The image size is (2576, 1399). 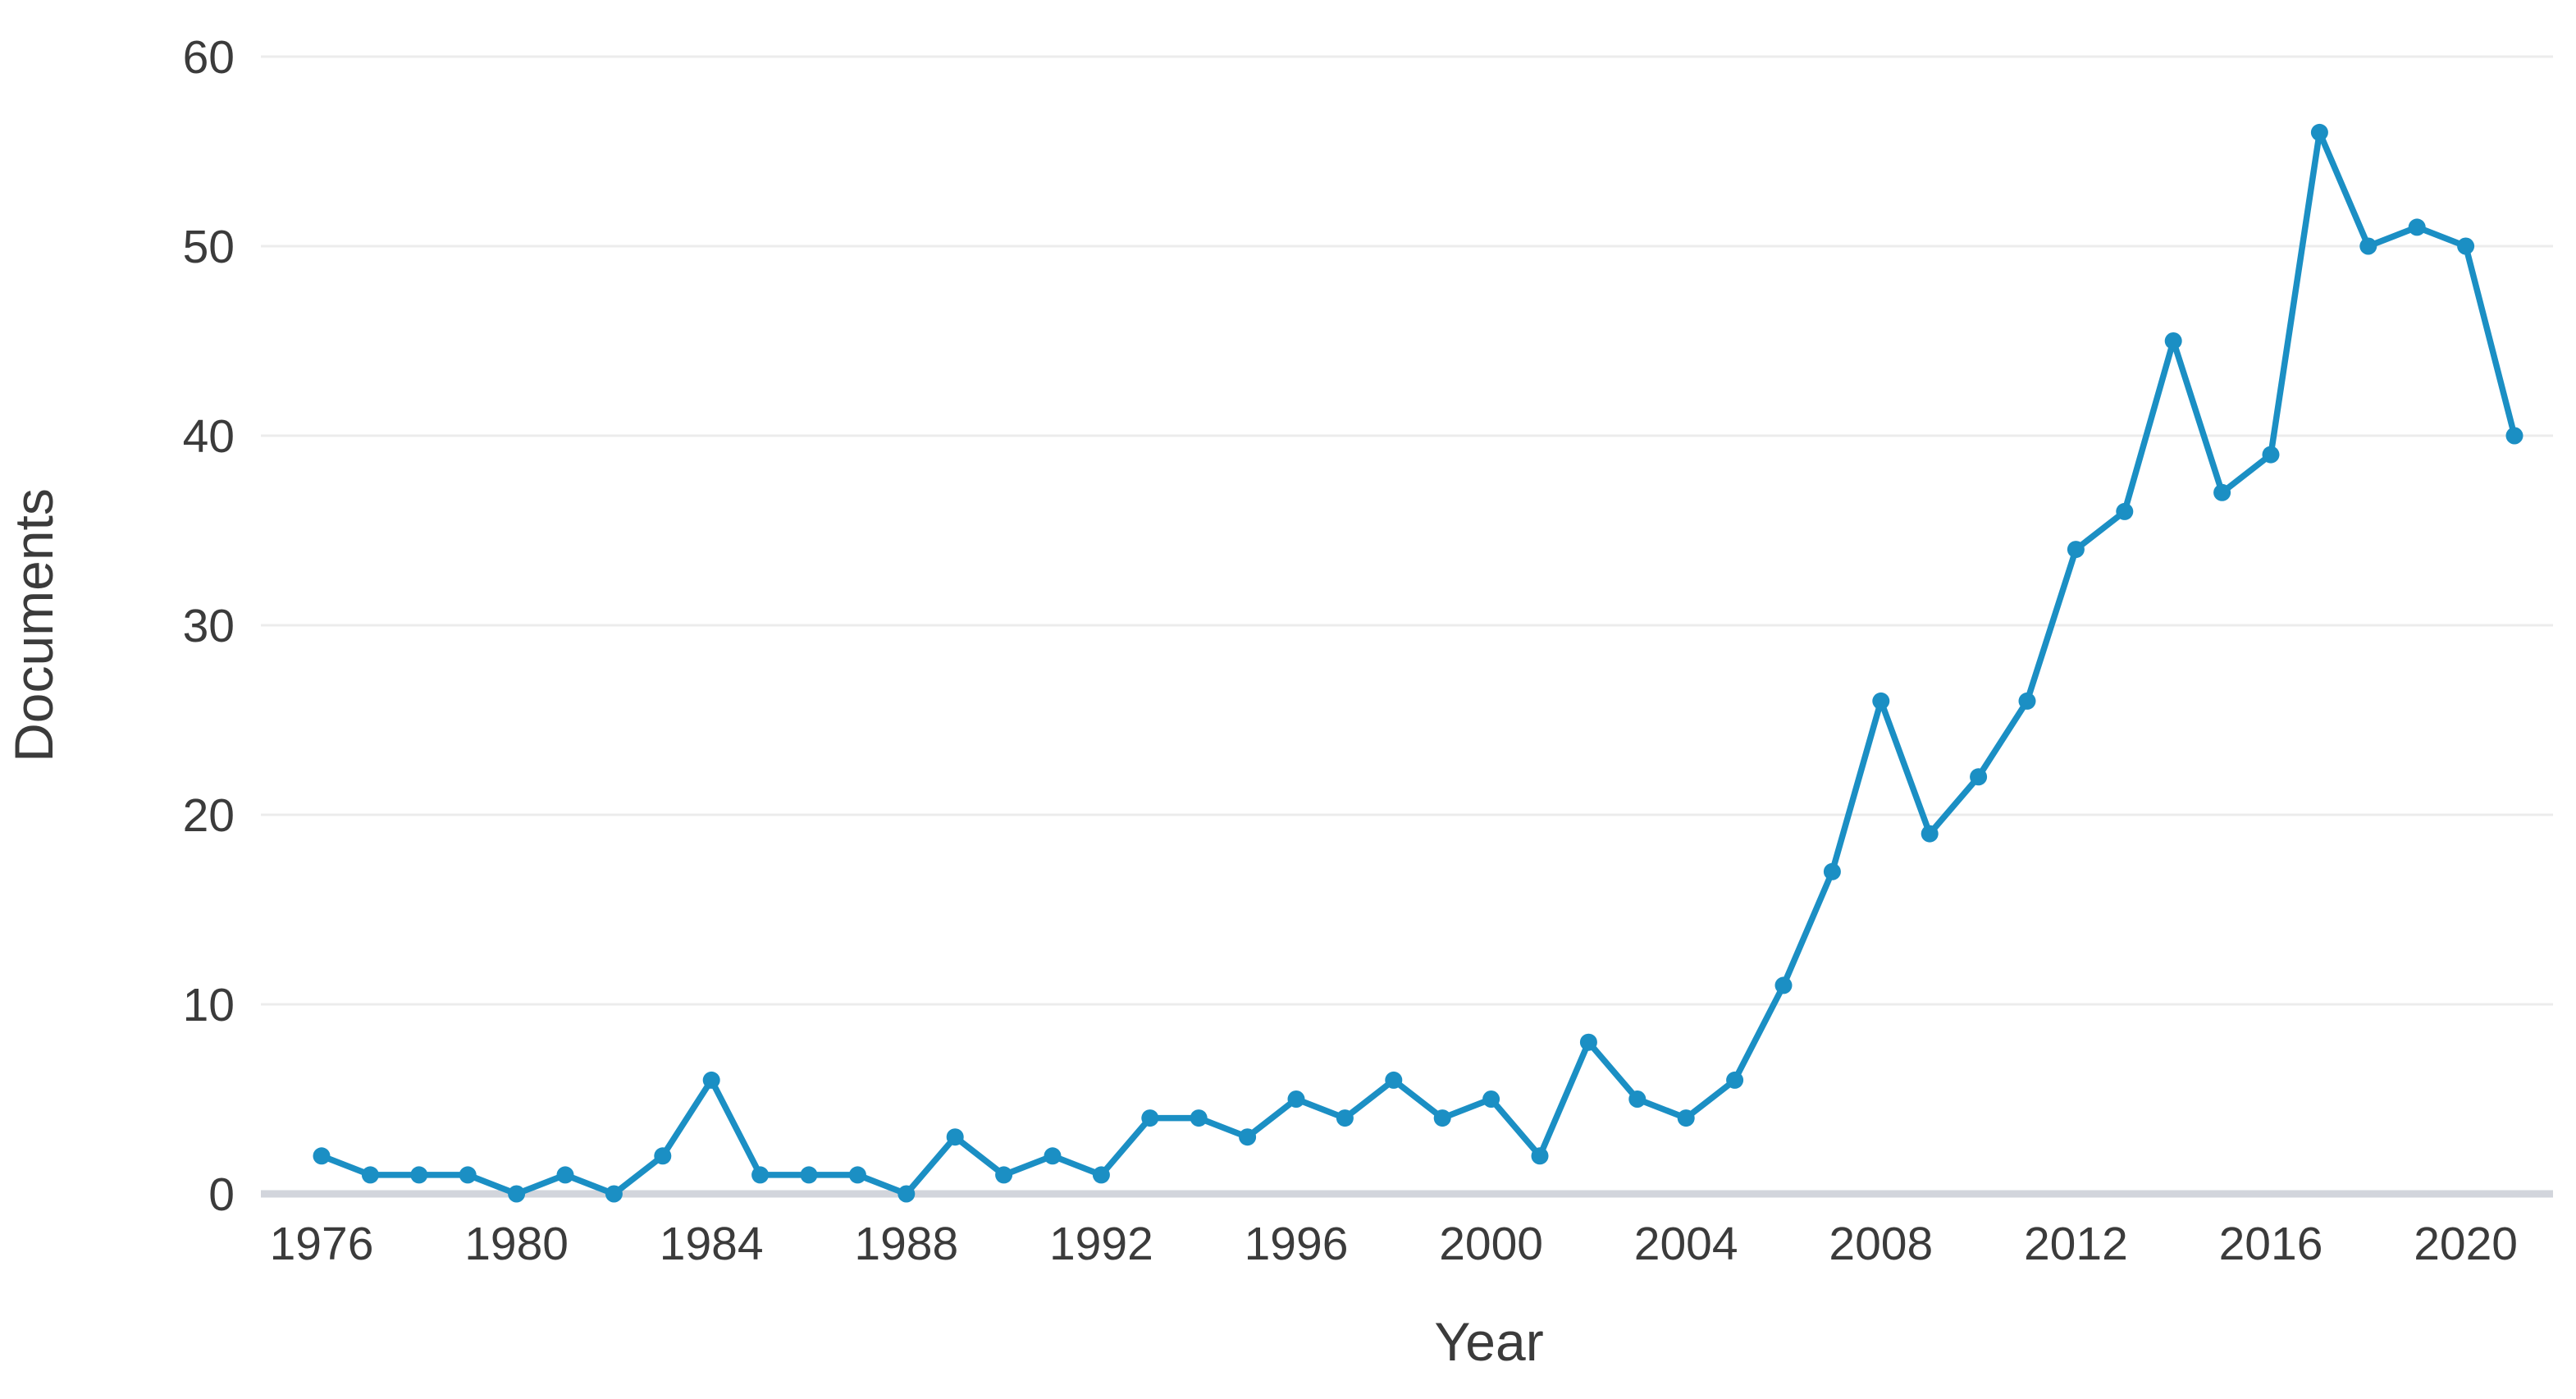 I want to click on x-tick-label-2008: 2008, so click(x=1881, y=1244).